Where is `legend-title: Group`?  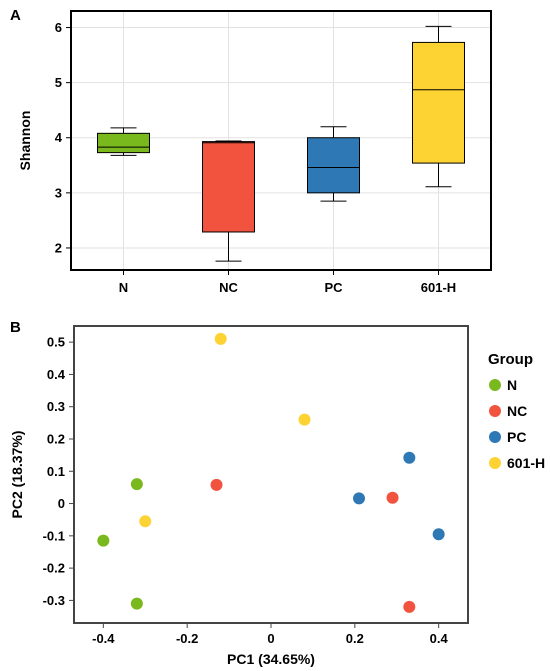
legend-title: Group is located at coordinates (510, 359).